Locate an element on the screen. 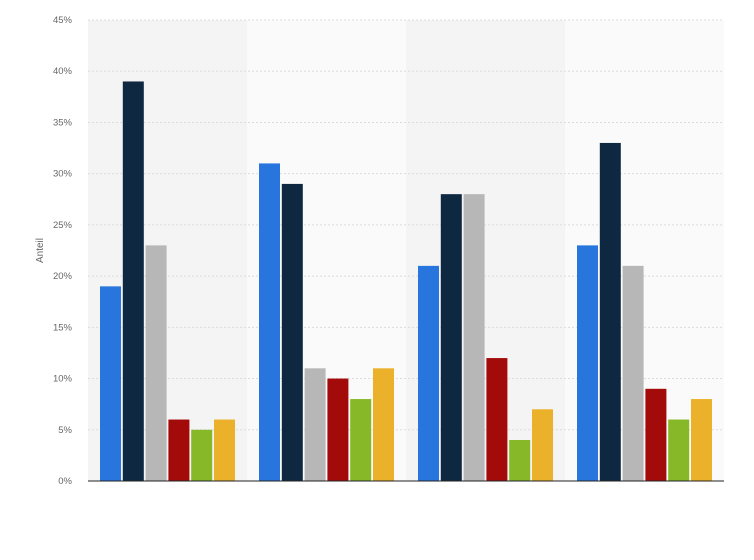 Image resolution: width=754 pixels, height=560 pixels. y-tick-label: 45% is located at coordinates (63, 20).